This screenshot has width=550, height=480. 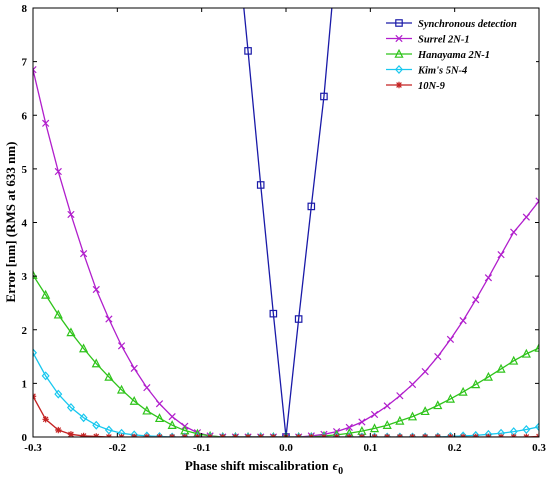 I want to click on y-tick-label: 1, so click(x=25, y=384).